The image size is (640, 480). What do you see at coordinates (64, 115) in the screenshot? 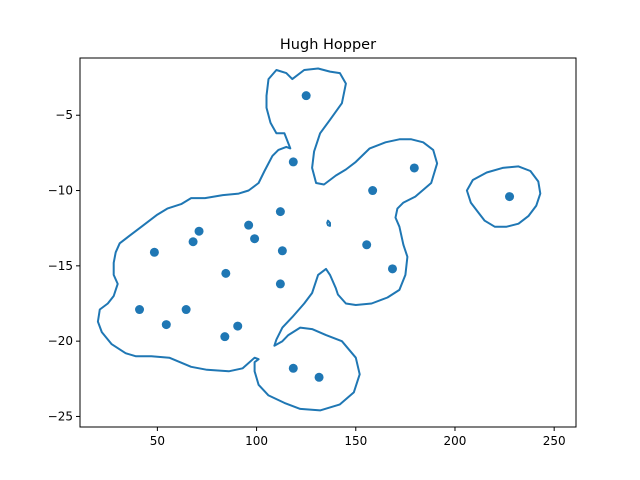
I see `y-tick-label: −5` at bounding box center [64, 115].